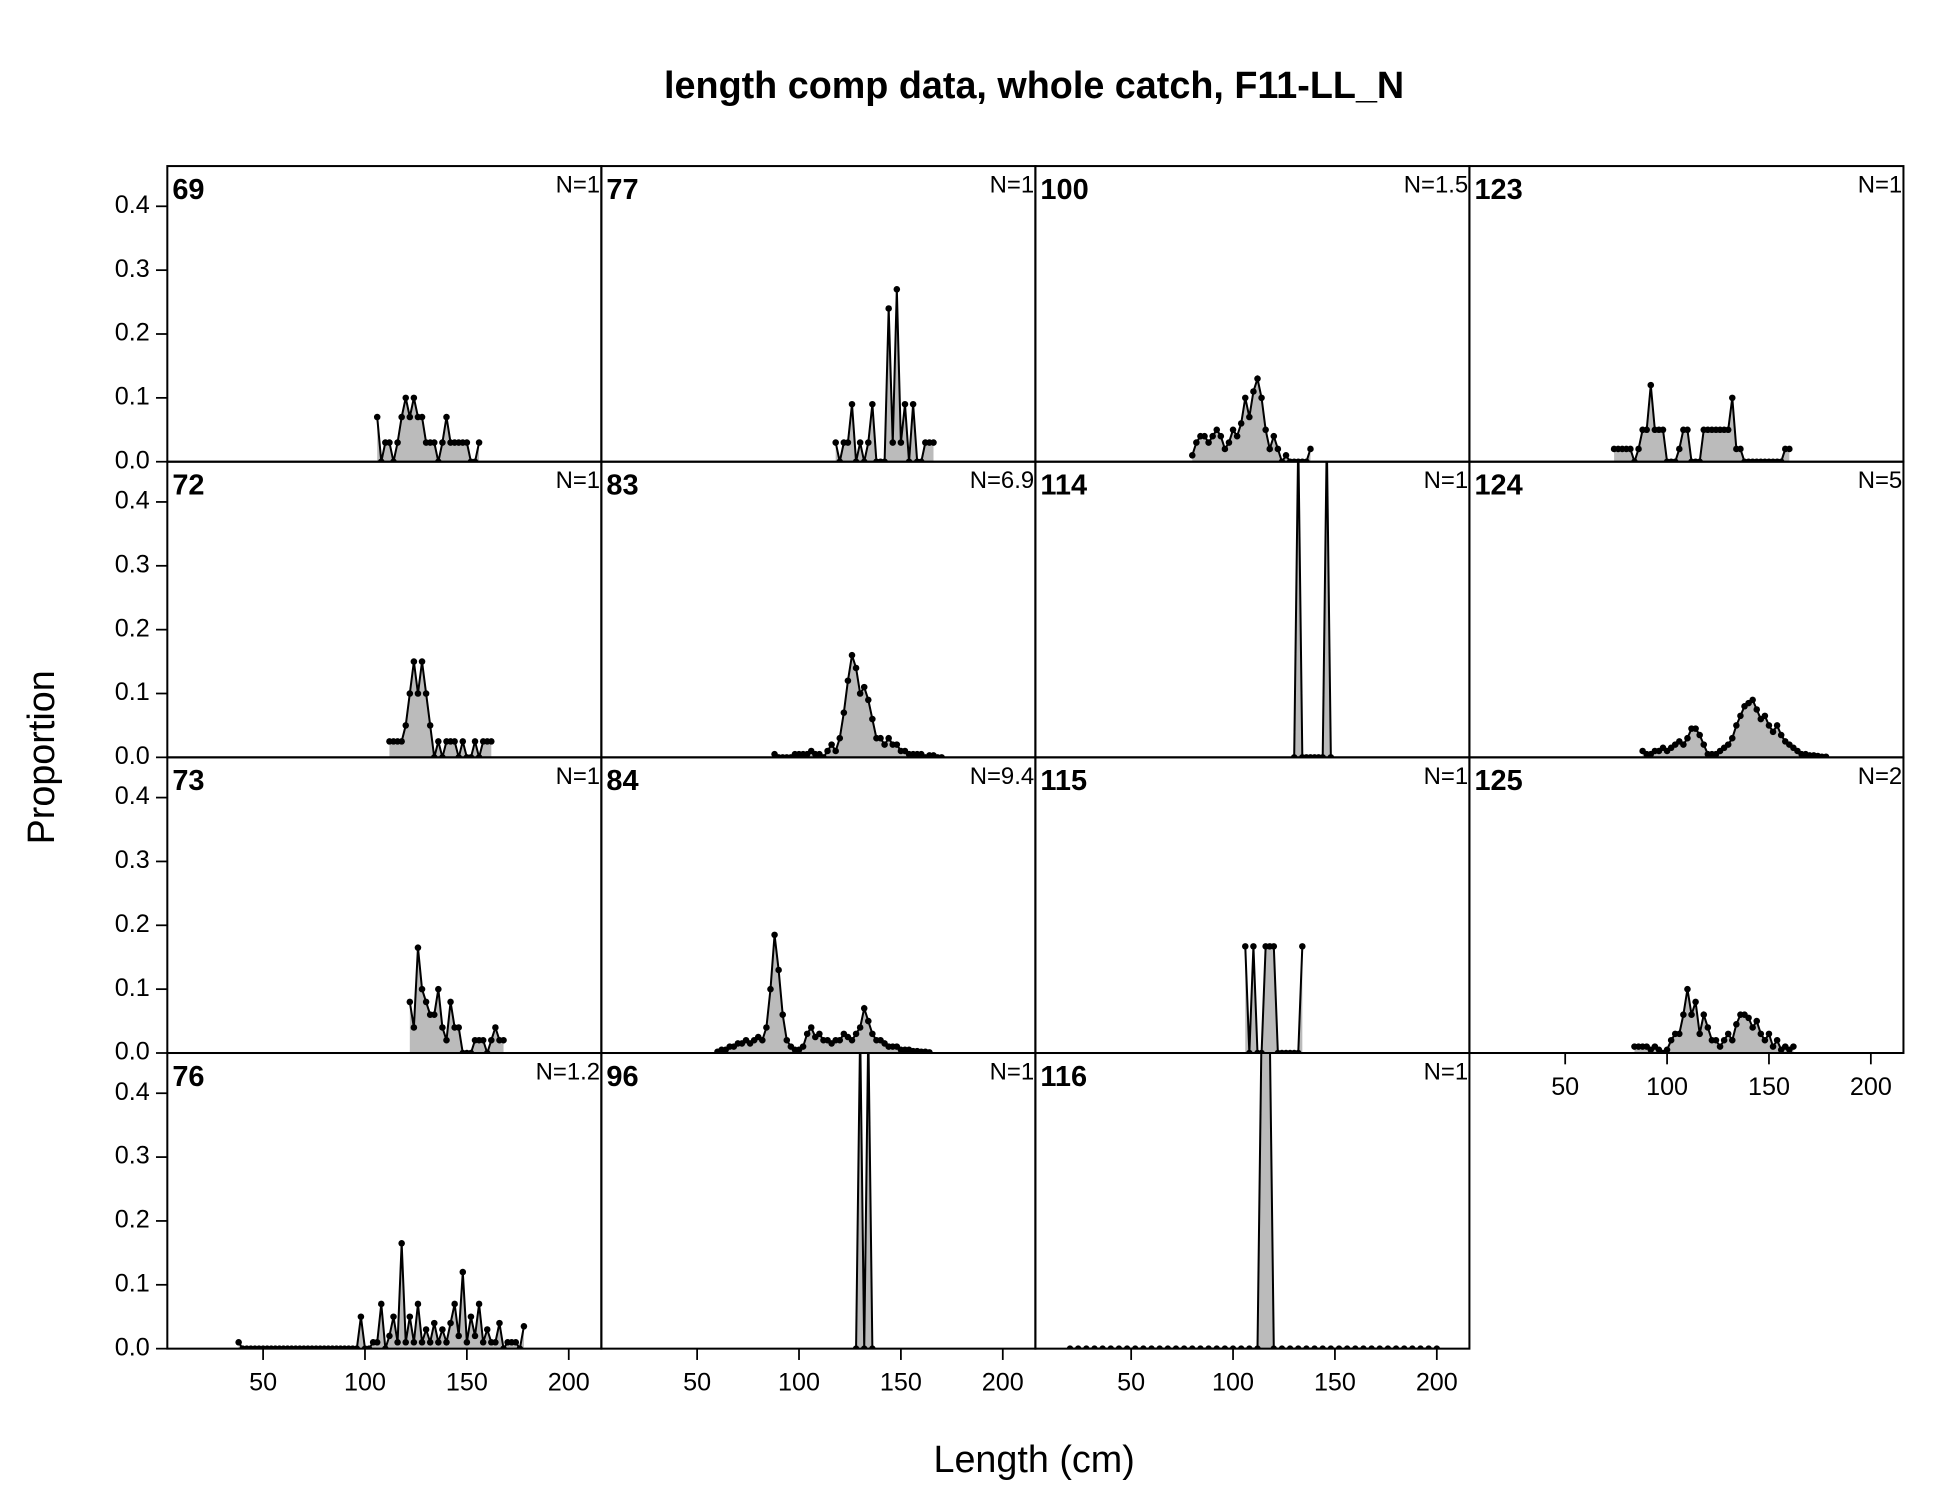  Describe the element at coordinates (1131, 1383) in the screenshot. I see `x-tick-label: 50` at that location.